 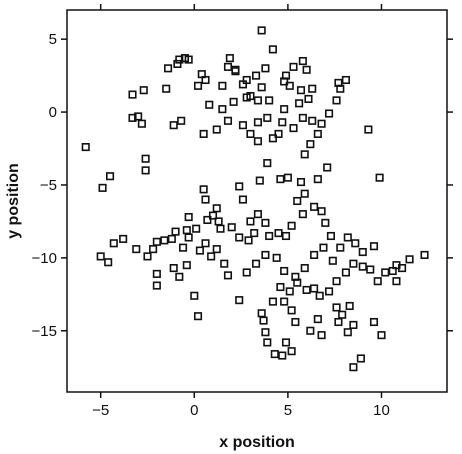 I want to click on x-tick-label: −5, so click(x=100, y=410).